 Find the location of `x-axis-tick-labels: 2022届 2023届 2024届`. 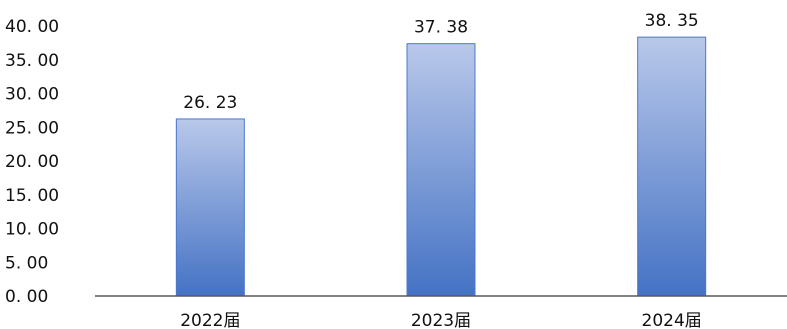

x-axis-tick-labels: 2022届 2023届 2024届 is located at coordinates (441, 320).